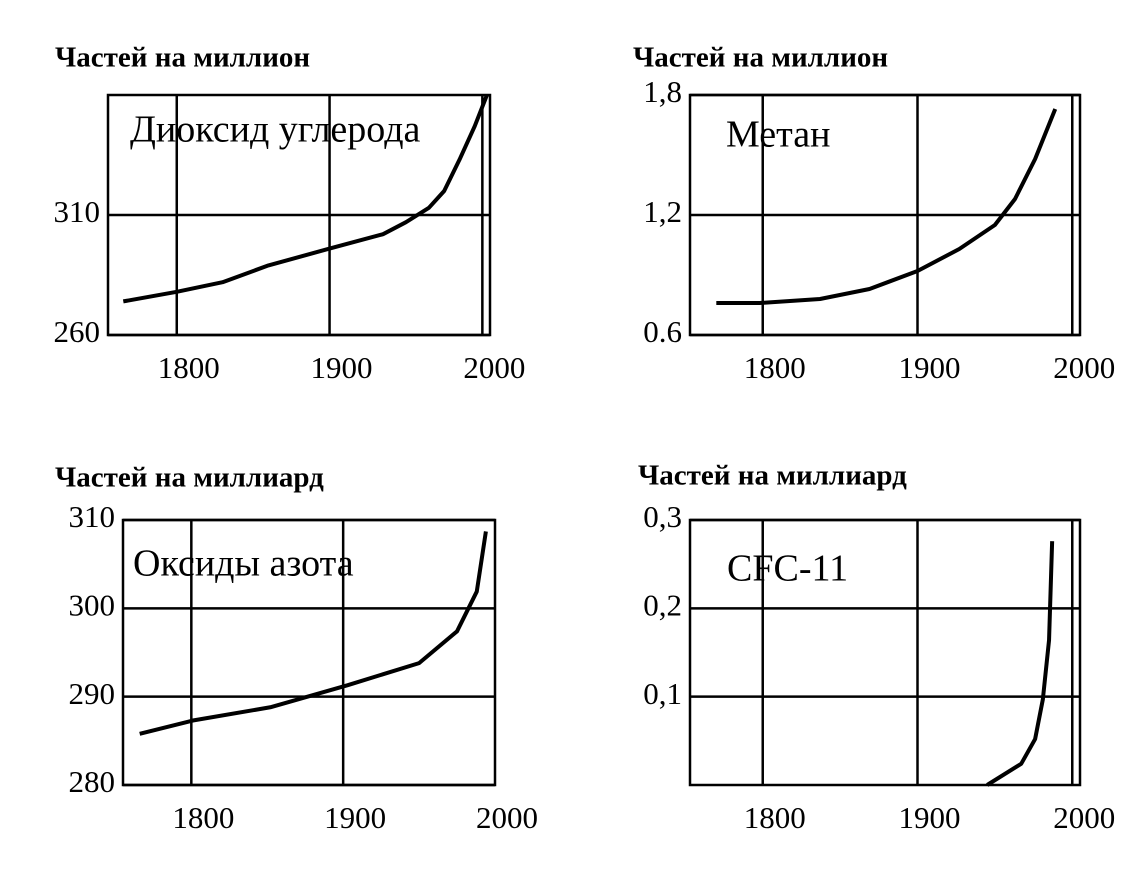 This screenshot has height=869, width=1122. Describe the element at coordinates (662, 211) in the screenshot. I see `y-tick-label: 1,2` at that location.